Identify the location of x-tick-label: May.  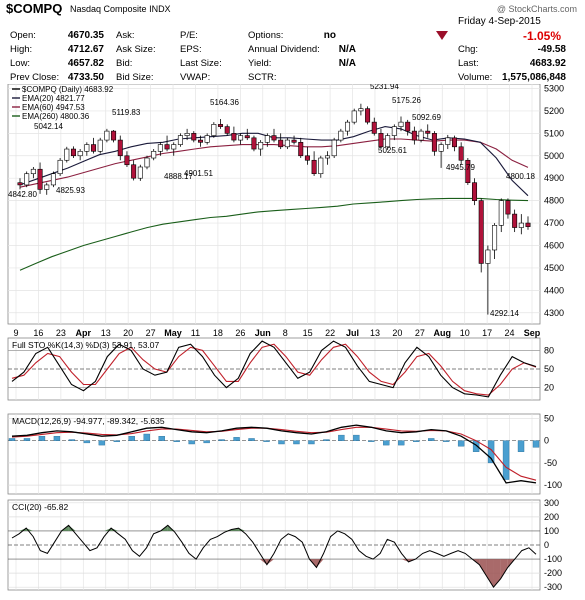
(173, 333).